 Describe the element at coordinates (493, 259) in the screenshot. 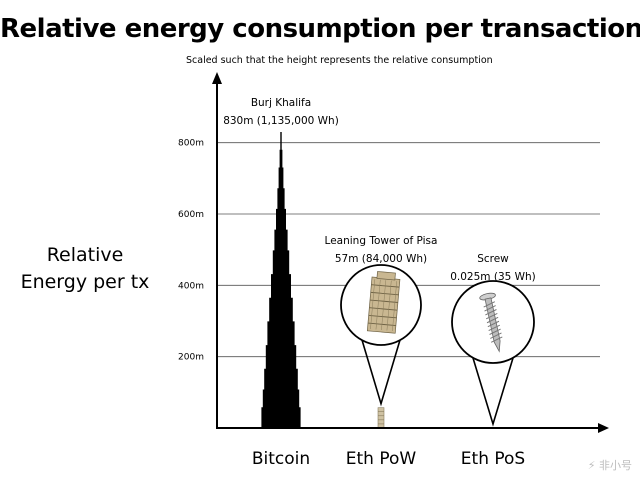

I see `data-label-name: Screw` at that location.